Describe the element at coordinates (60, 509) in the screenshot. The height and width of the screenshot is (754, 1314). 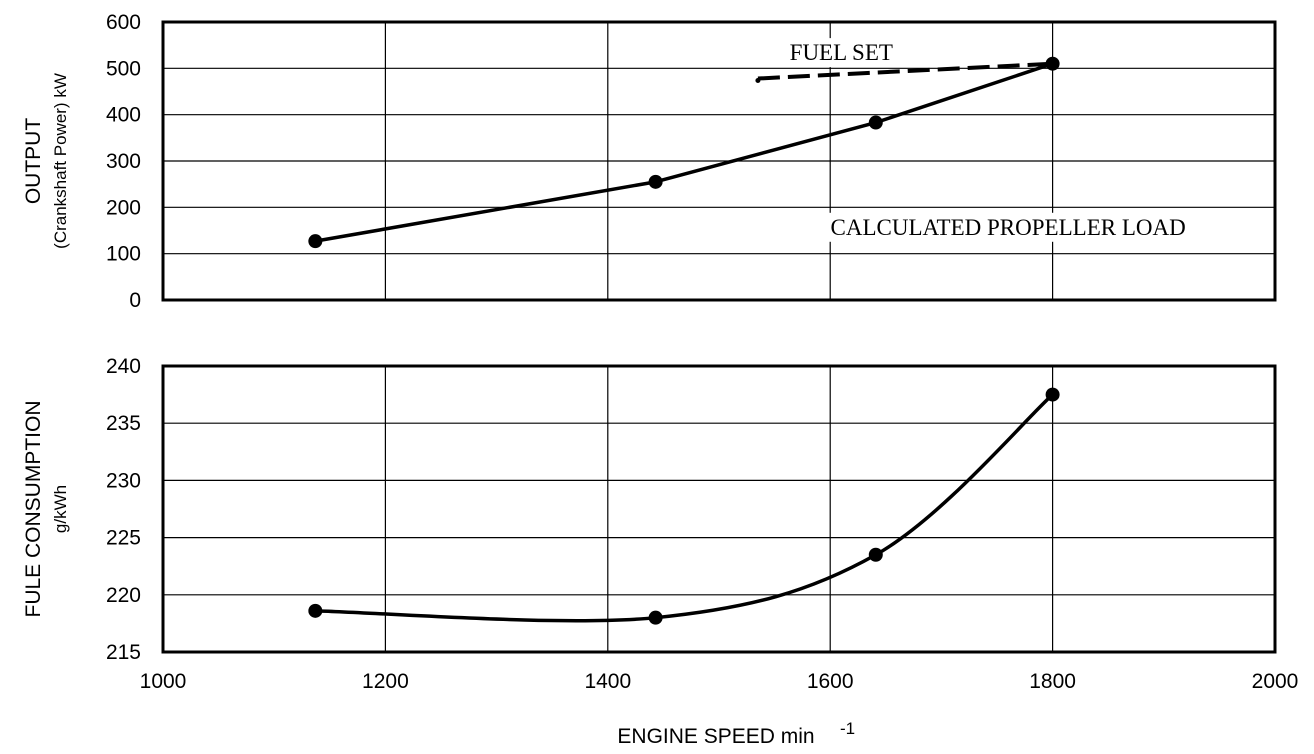
I see `y-axis-subtitle: g/kWh` at that location.